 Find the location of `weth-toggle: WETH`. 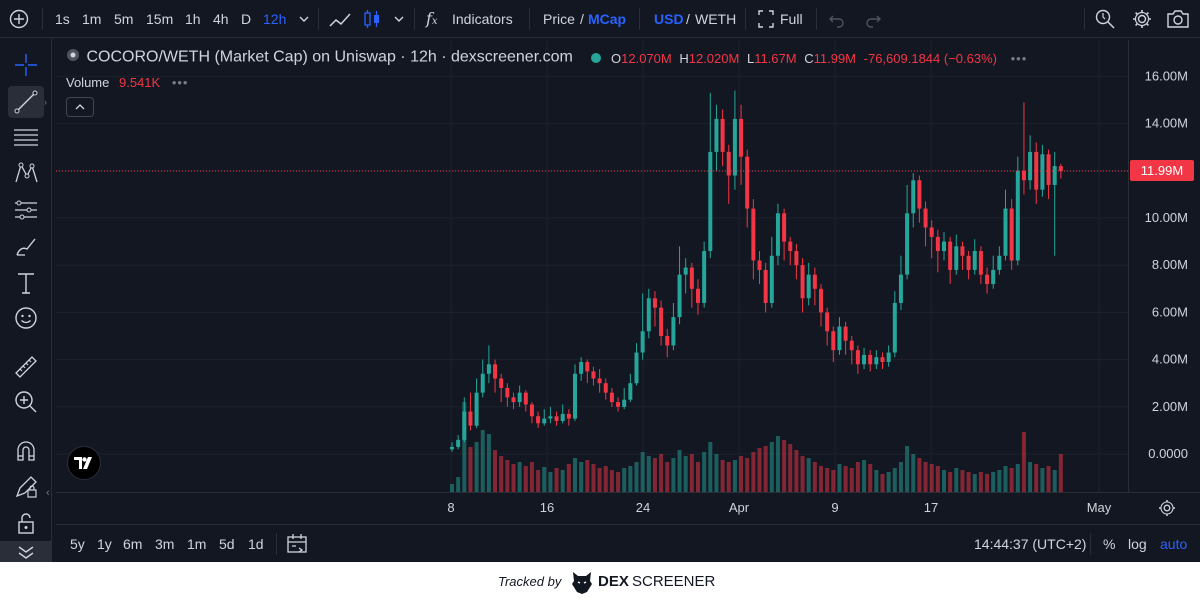

weth-toggle: WETH is located at coordinates (716, 19).